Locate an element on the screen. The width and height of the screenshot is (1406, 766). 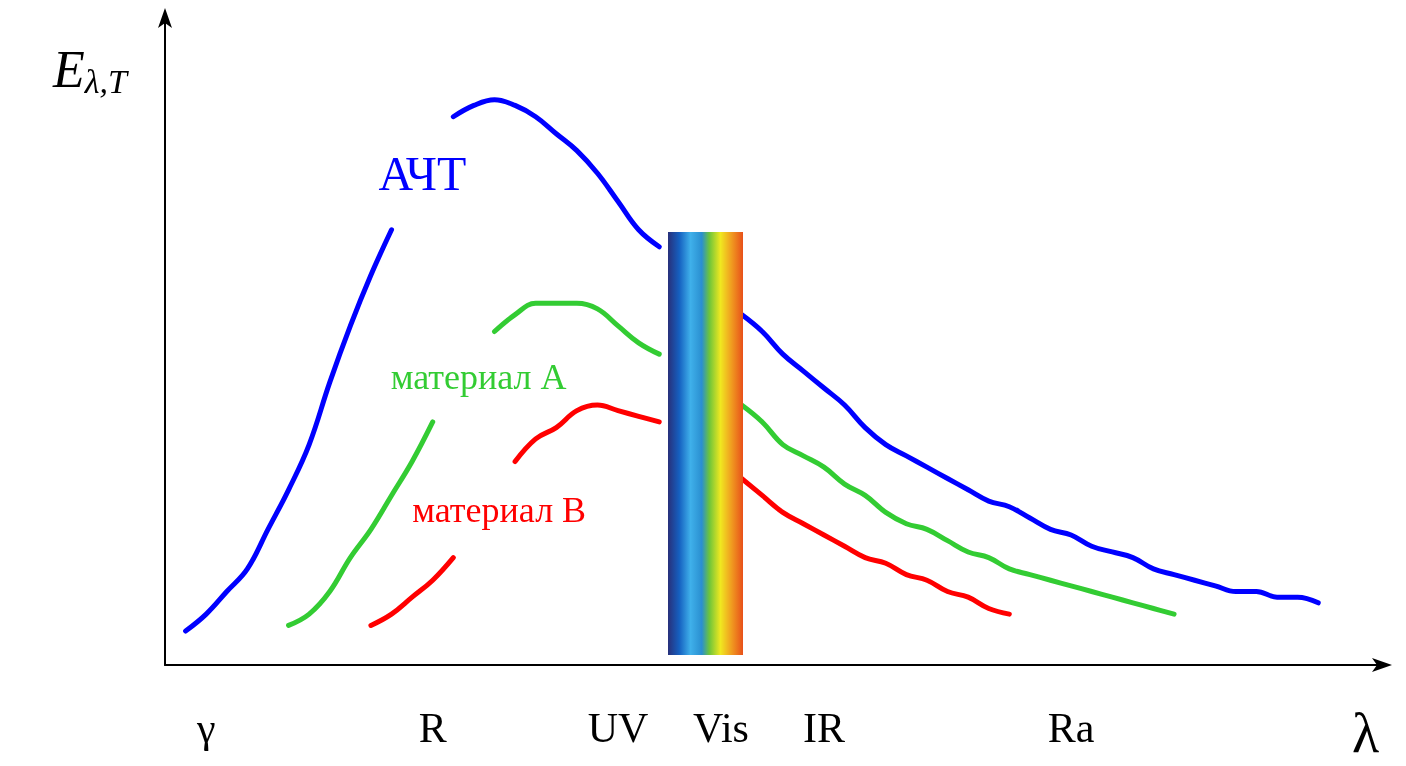
x-tick-label: Ra is located at coordinates (1071, 728).